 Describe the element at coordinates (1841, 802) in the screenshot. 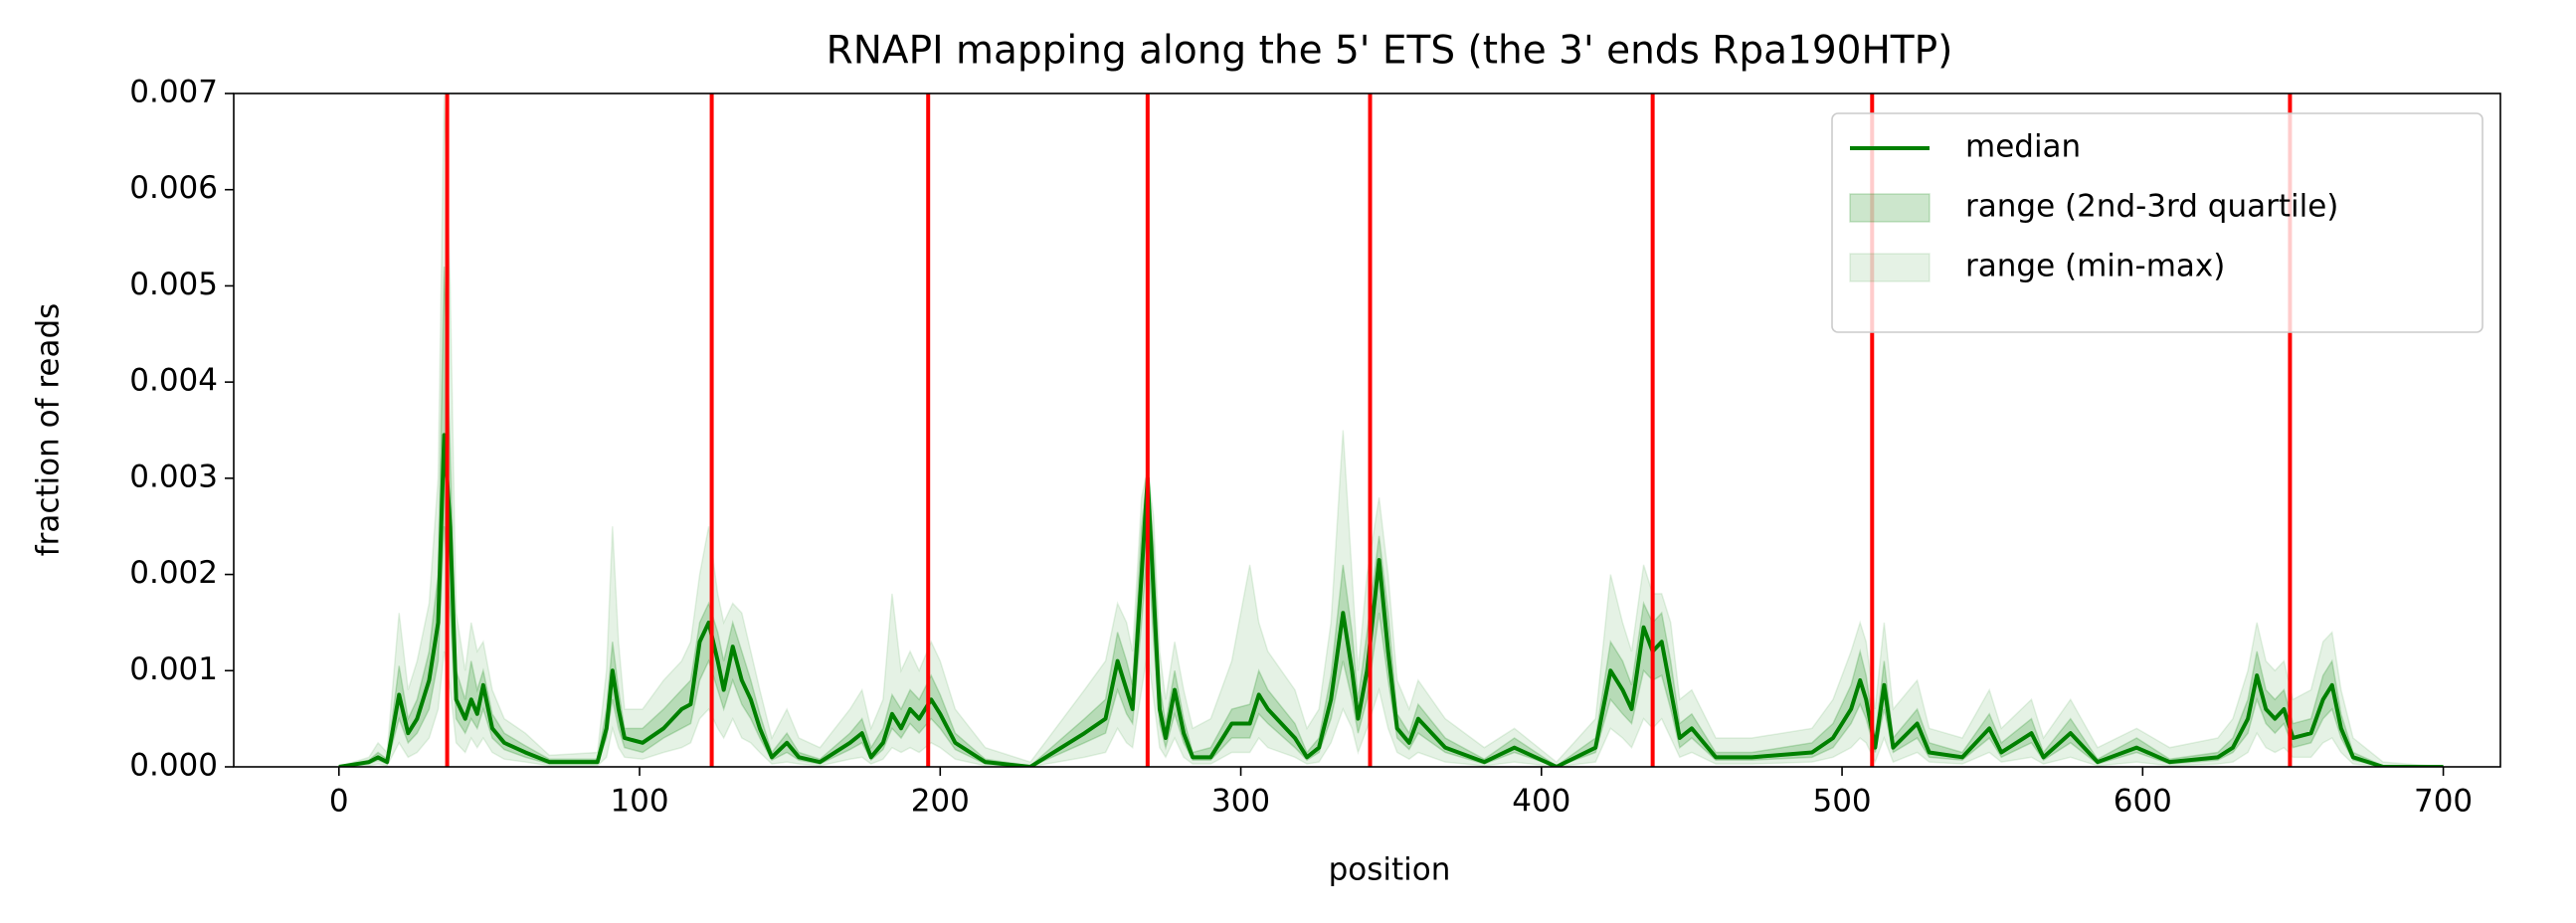

I see `x-tick-label: 500` at that location.